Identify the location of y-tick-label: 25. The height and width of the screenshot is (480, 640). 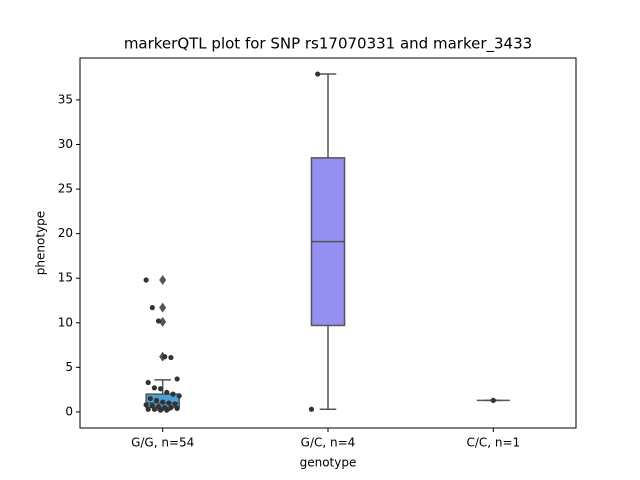
(65, 189).